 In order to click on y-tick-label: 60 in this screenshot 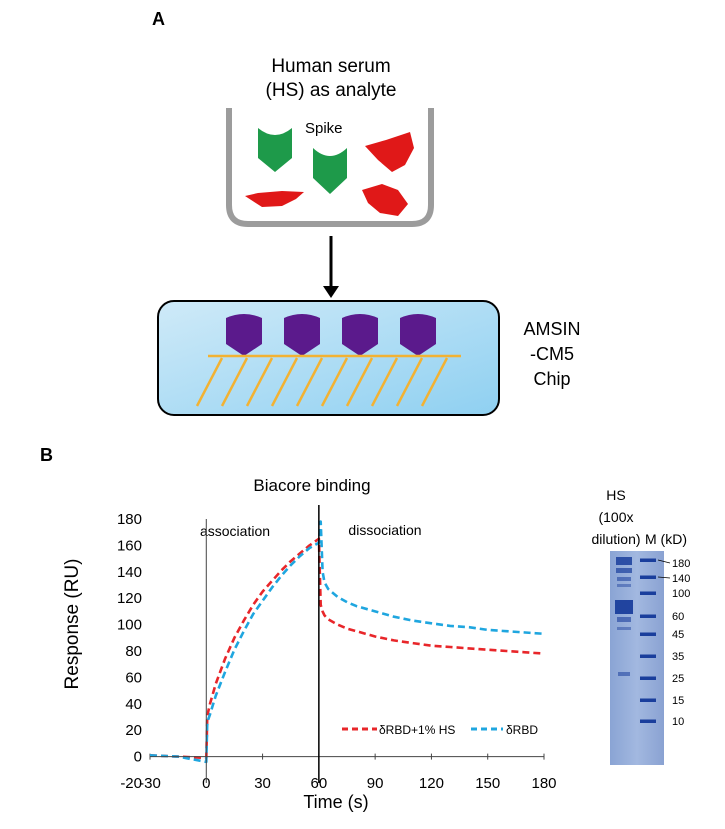, I will do `click(133, 677)`.